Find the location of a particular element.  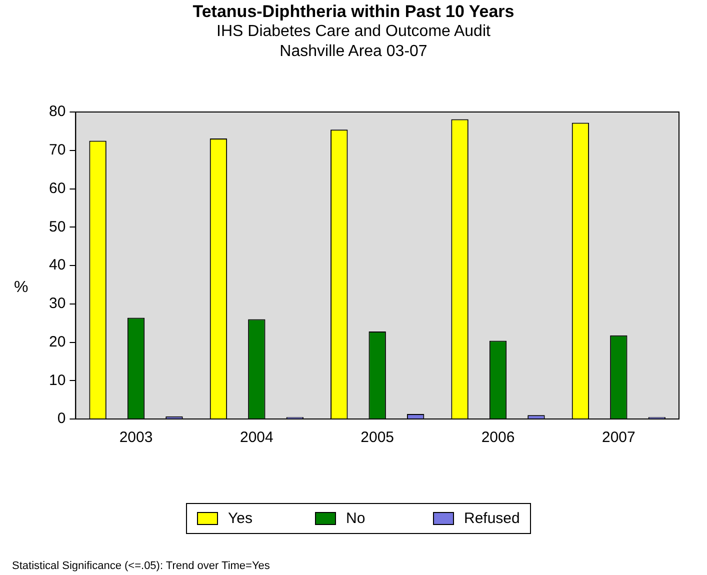

x-tick-label: 2003 is located at coordinates (136, 437).